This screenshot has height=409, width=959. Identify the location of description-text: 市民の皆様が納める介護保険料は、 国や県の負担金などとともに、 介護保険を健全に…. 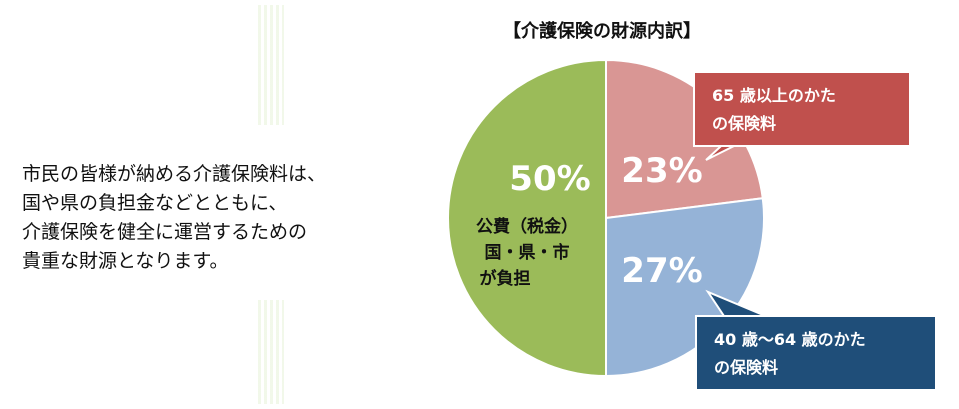
(174, 218).